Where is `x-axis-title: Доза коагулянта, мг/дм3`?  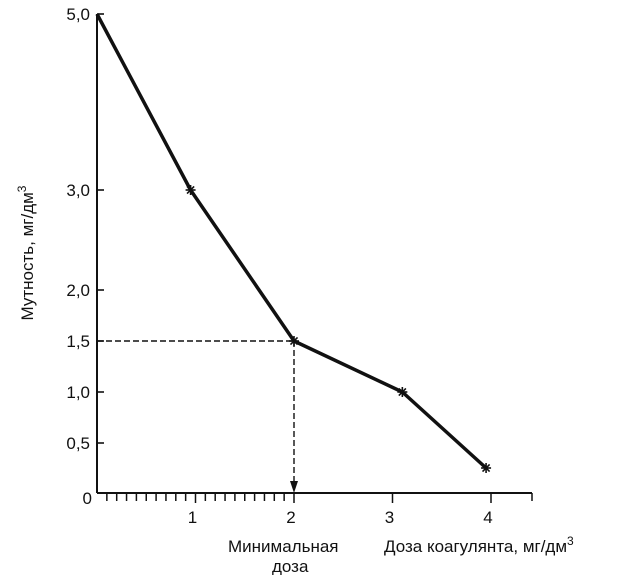 x-axis-title: Доза коагулянта, мг/дм3 is located at coordinates (479, 545).